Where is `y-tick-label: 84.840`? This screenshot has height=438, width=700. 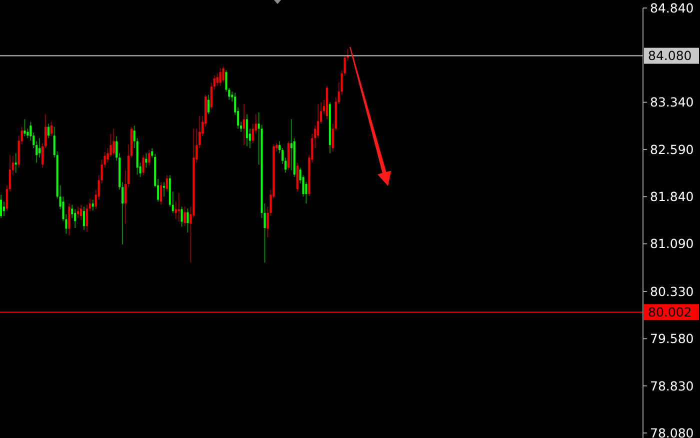
y-tick-label: 84.840 is located at coordinates (672, 8).